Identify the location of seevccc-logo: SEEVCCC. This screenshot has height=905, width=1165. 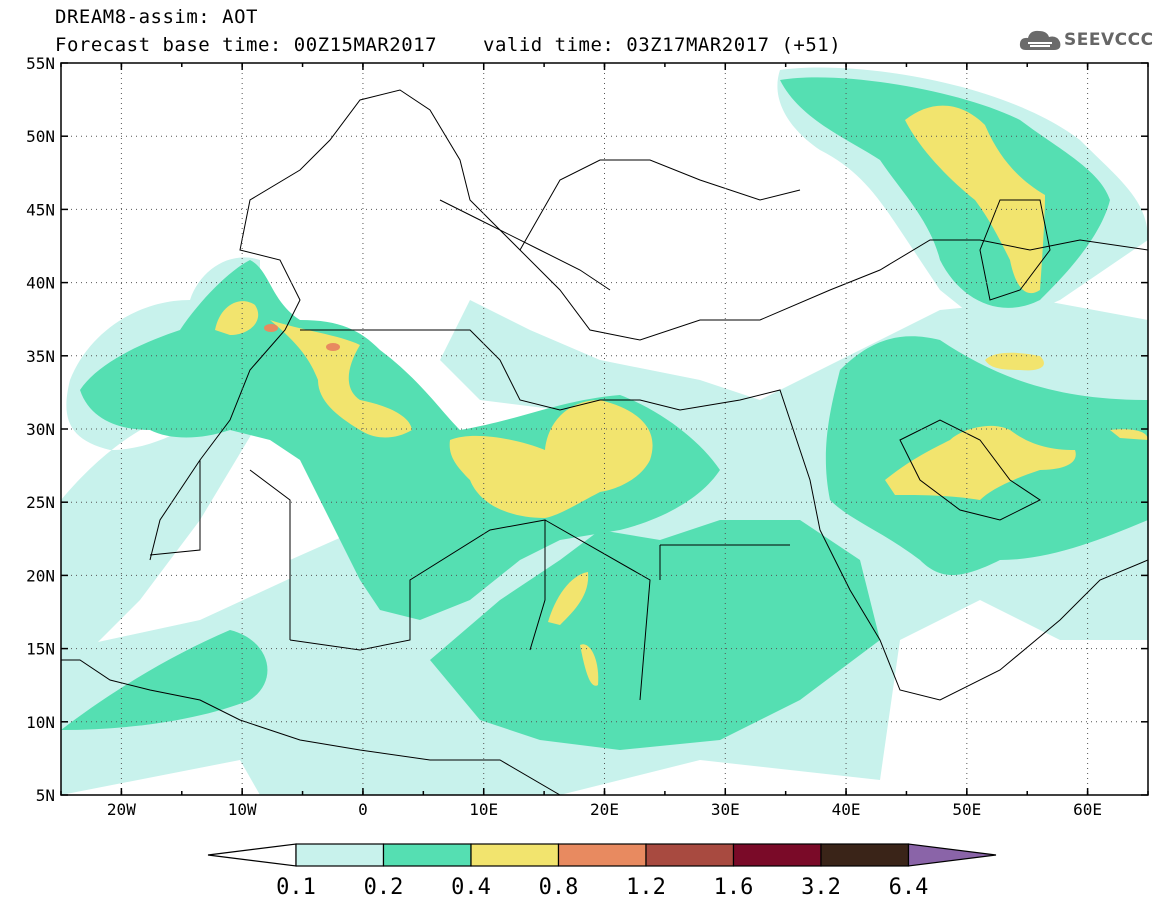
(1086, 40).